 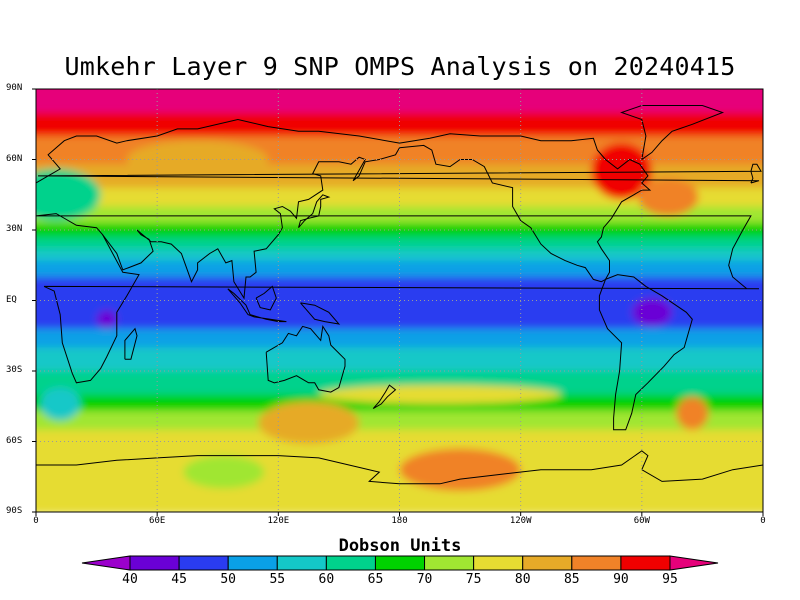 I want to click on longitude-label: 120W, so click(x=520, y=521).